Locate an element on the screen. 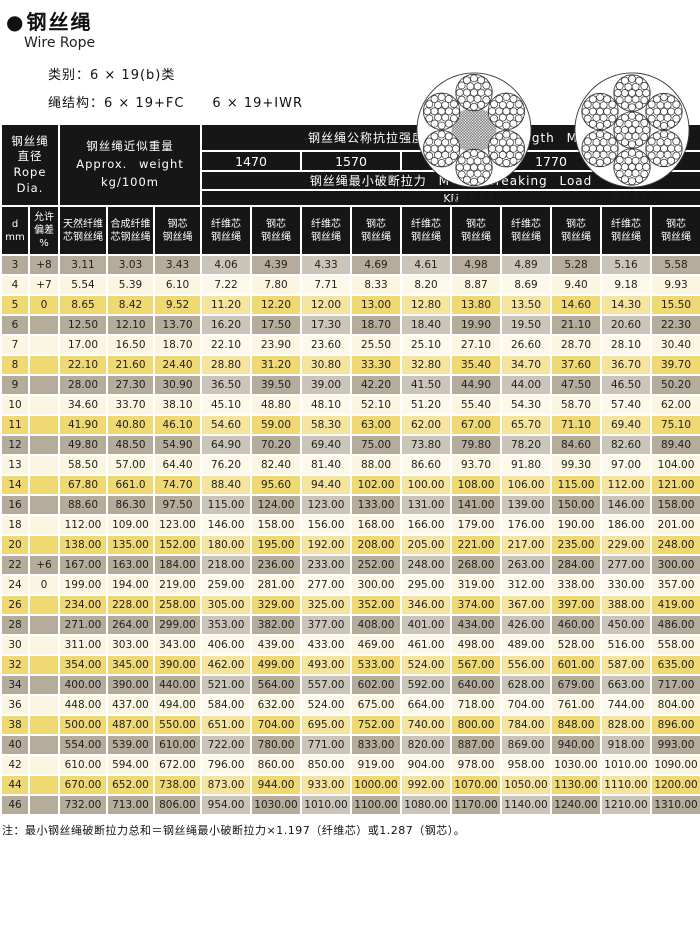  cell-1670-fiber: 62.00 is located at coordinates (426, 425).